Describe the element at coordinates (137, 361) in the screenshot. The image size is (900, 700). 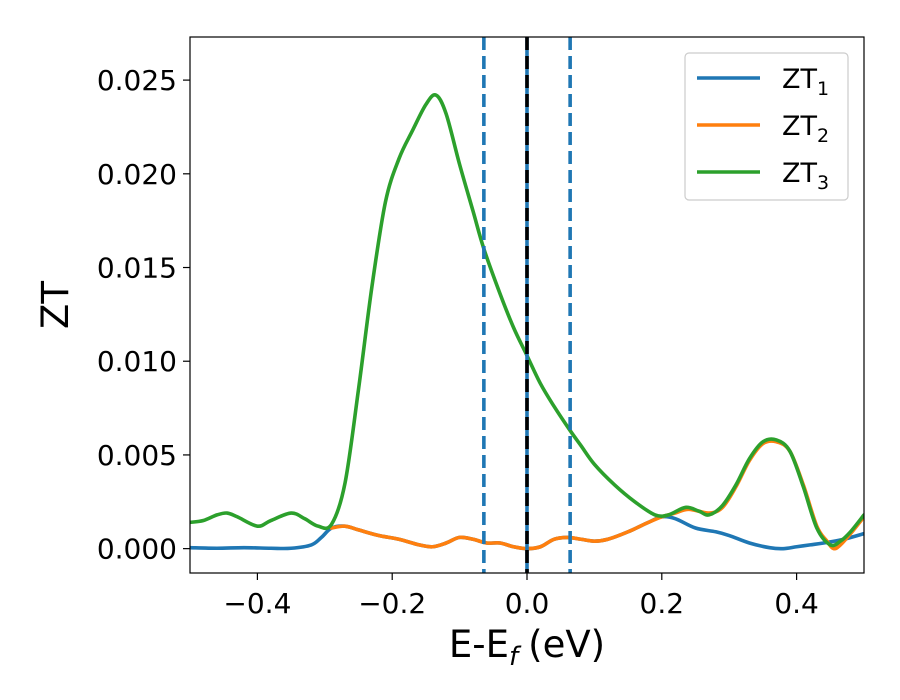
I see `y-tick-label: 0.010` at that location.